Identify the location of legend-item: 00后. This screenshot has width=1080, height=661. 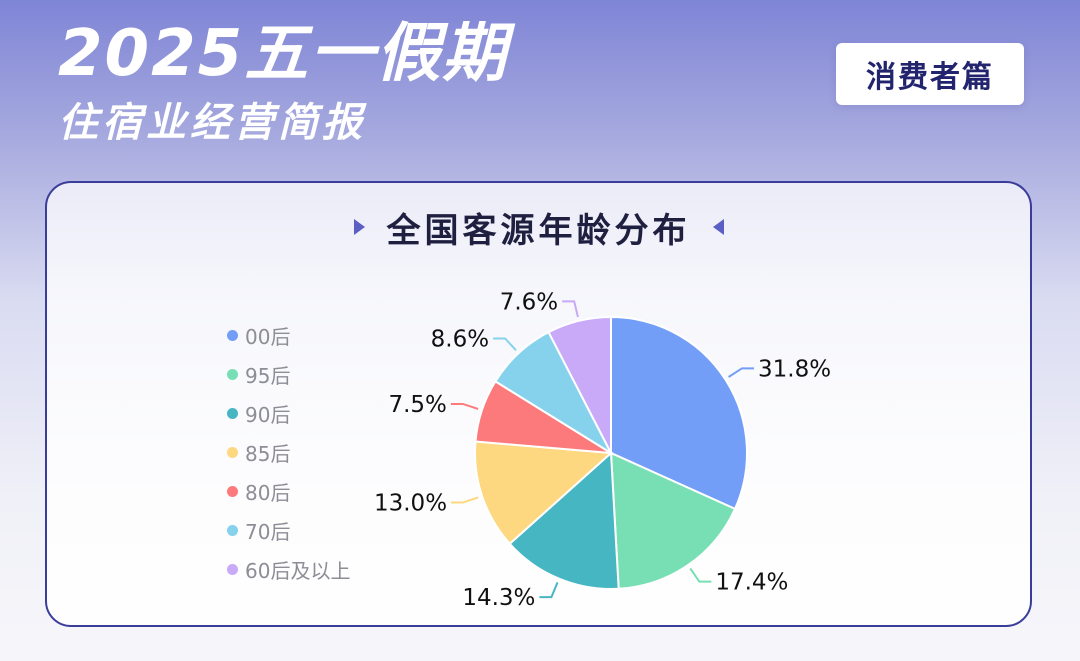
(288, 335).